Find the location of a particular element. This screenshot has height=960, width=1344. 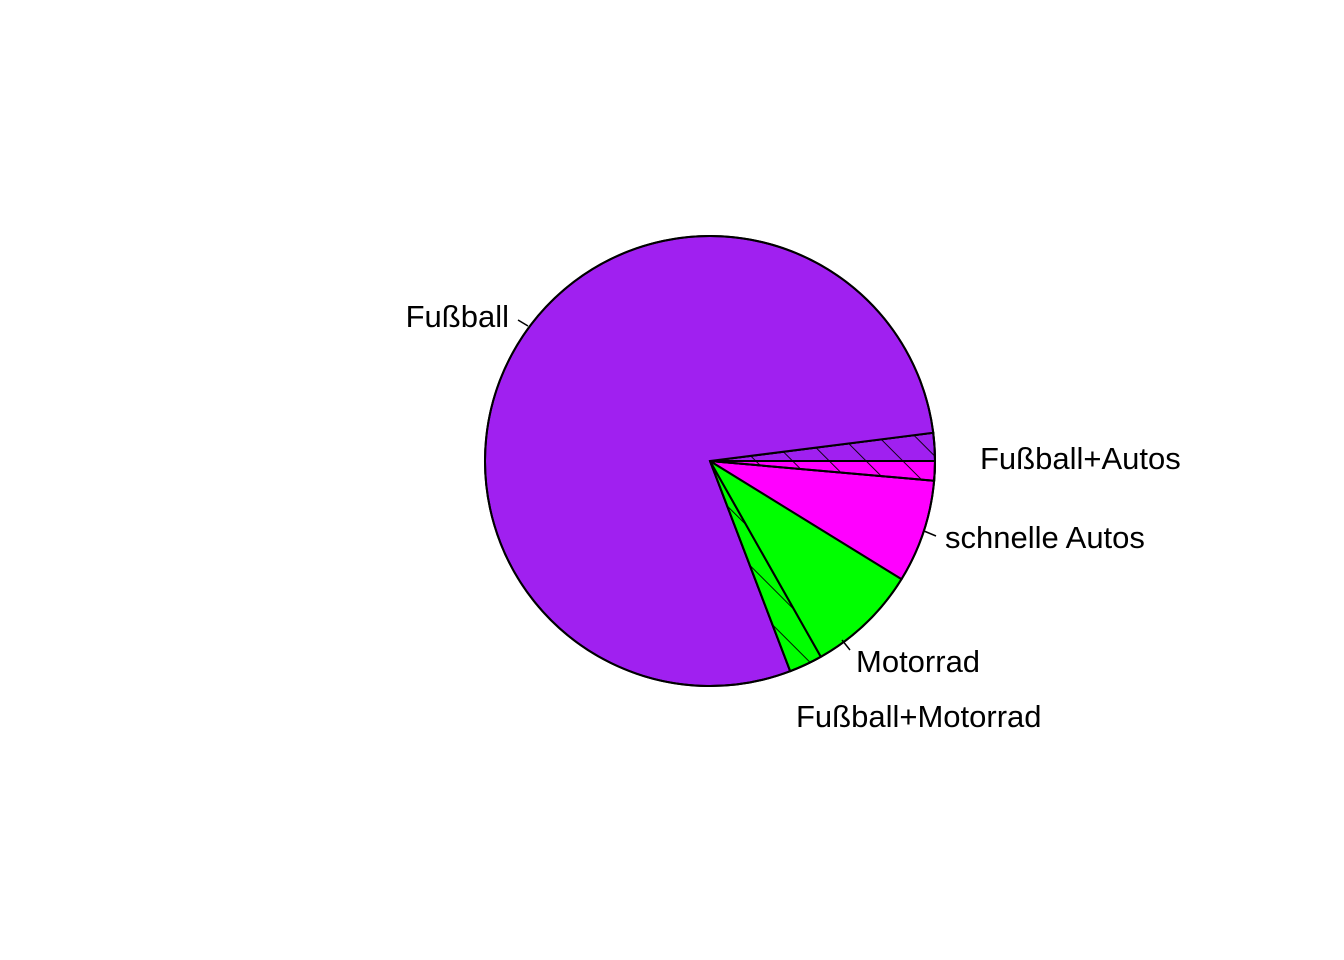

tick-fussball is located at coordinates (523, 323).